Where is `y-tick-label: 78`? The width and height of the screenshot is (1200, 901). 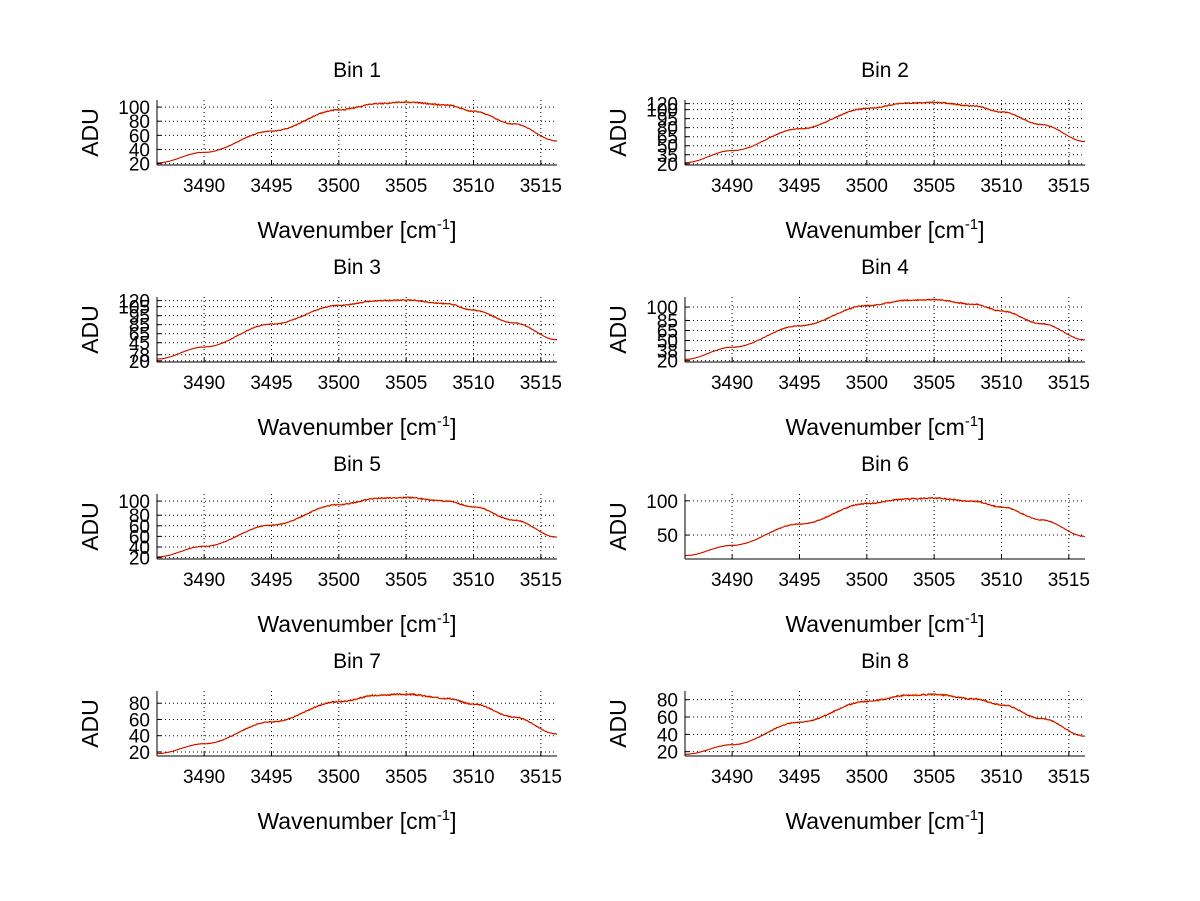
y-tick-label: 78 is located at coordinates (139, 356).